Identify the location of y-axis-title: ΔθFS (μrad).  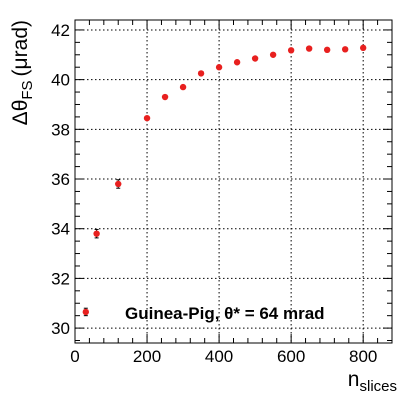
(22, 72).